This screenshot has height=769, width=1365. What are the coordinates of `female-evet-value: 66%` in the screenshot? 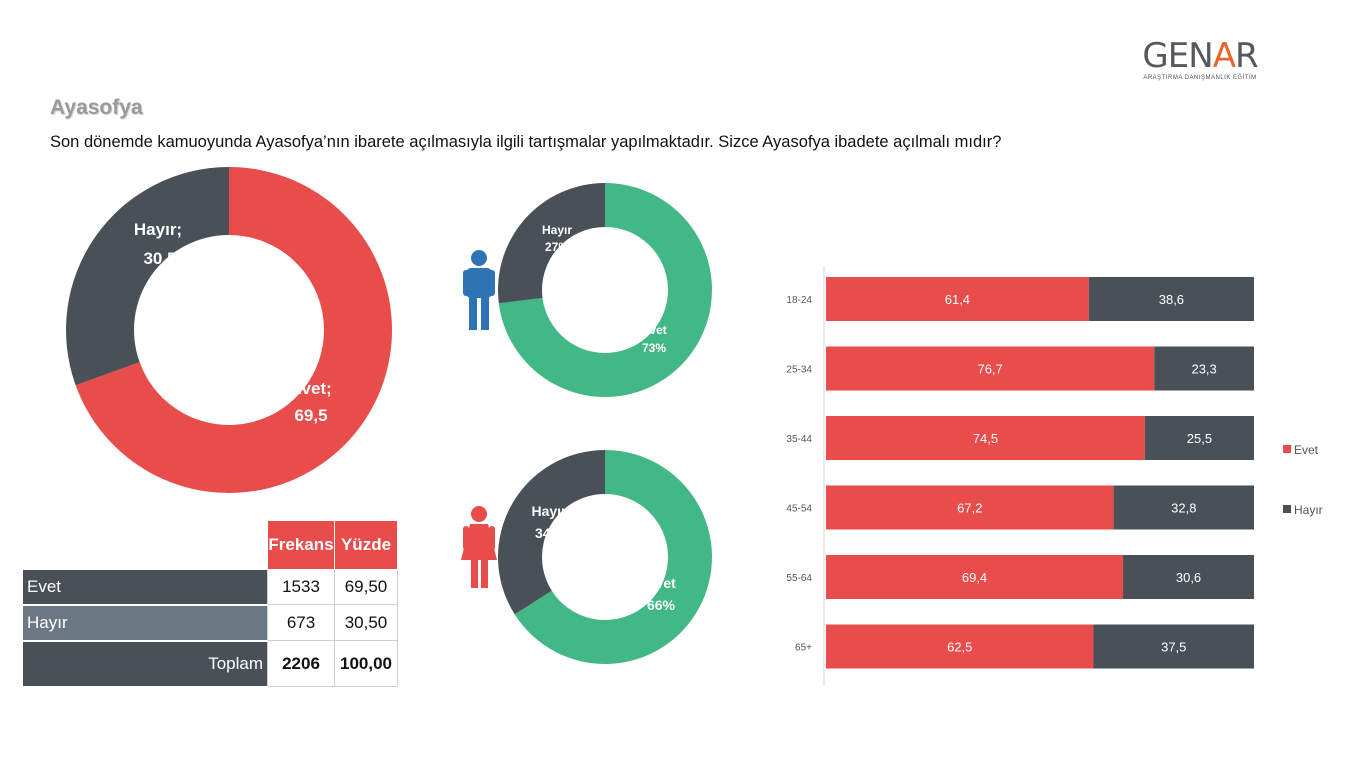 It's located at (661, 605).